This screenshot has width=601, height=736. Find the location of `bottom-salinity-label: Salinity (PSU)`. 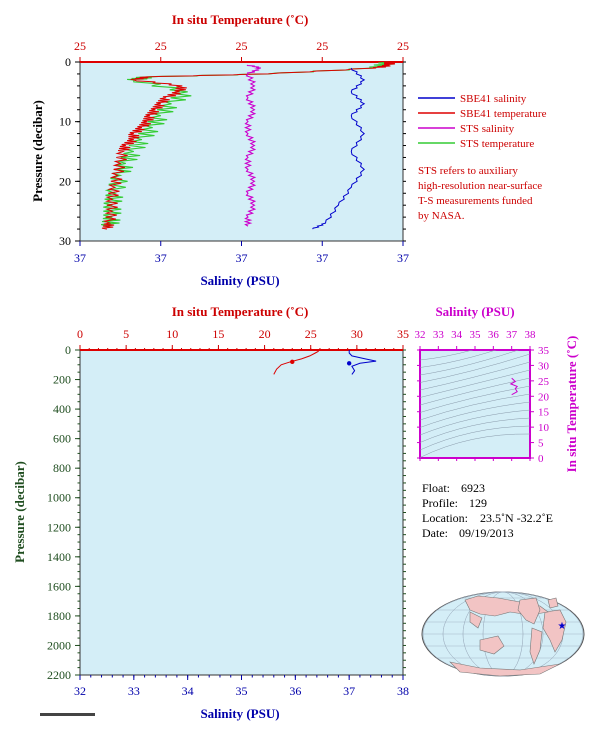

bottom-salinity-label: Salinity (PSU) is located at coordinates (239, 713).